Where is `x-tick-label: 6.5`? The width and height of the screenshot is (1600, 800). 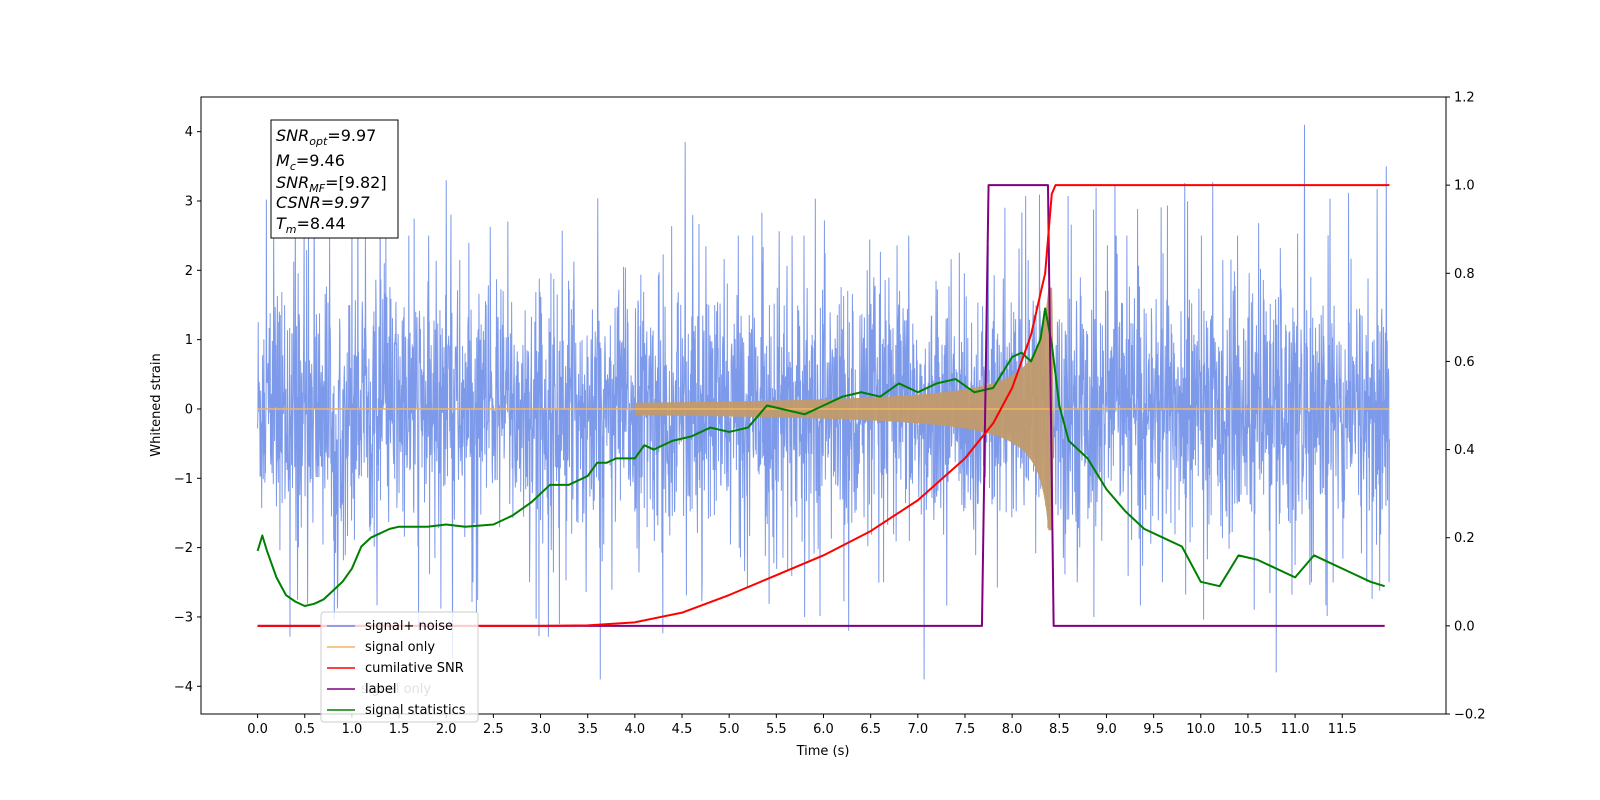 x-tick-label: 6.5 is located at coordinates (870, 729).